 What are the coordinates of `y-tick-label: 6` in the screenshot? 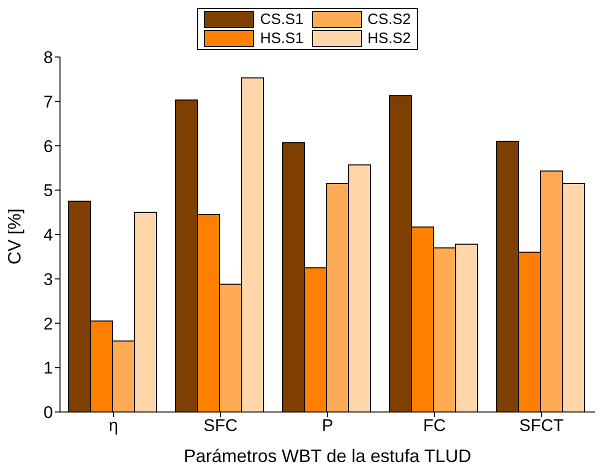 It's located at (48, 146).